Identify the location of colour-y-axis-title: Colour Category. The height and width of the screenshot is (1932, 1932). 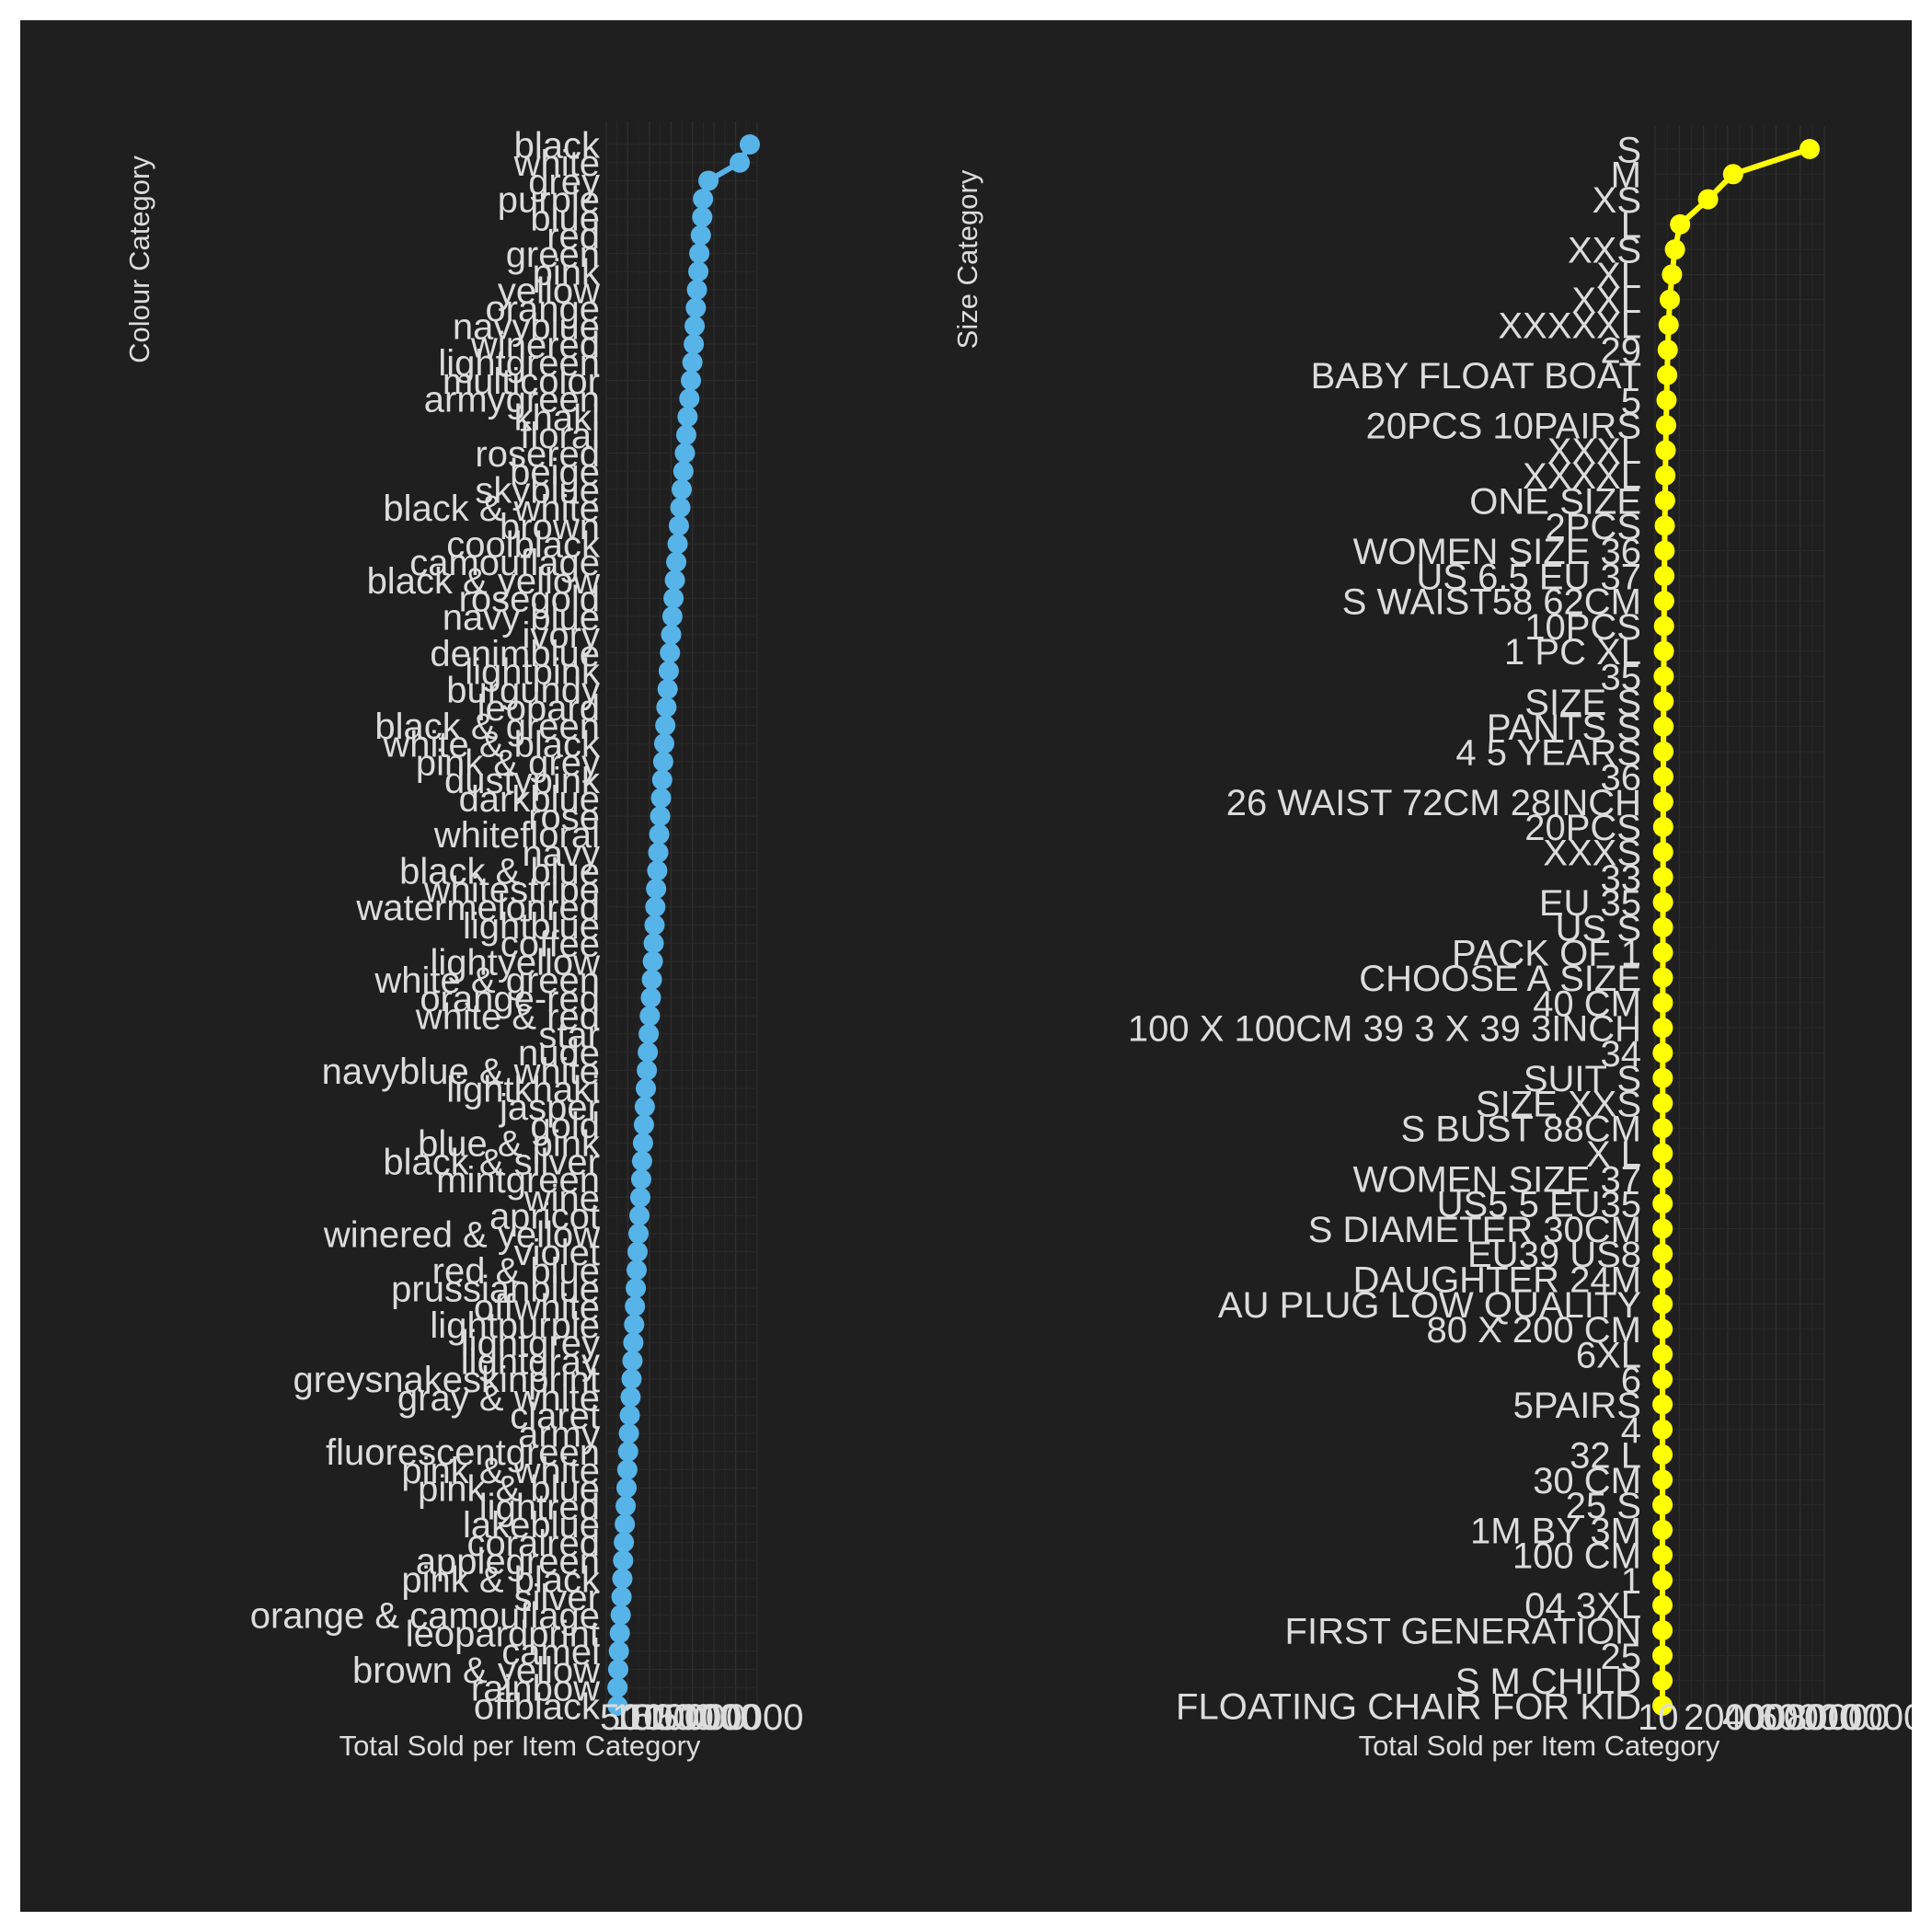
(139, 259).